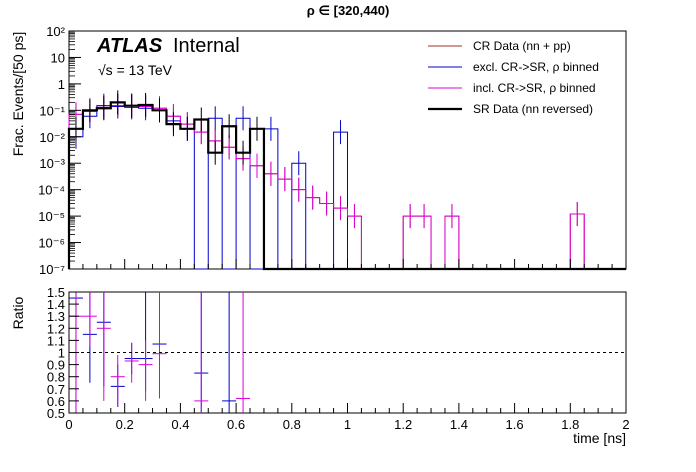 The width and height of the screenshot is (696, 472). What do you see at coordinates (61, 84) in the screenshot?
I see `y-tick-label: 1` at bounding box center [61, 84].